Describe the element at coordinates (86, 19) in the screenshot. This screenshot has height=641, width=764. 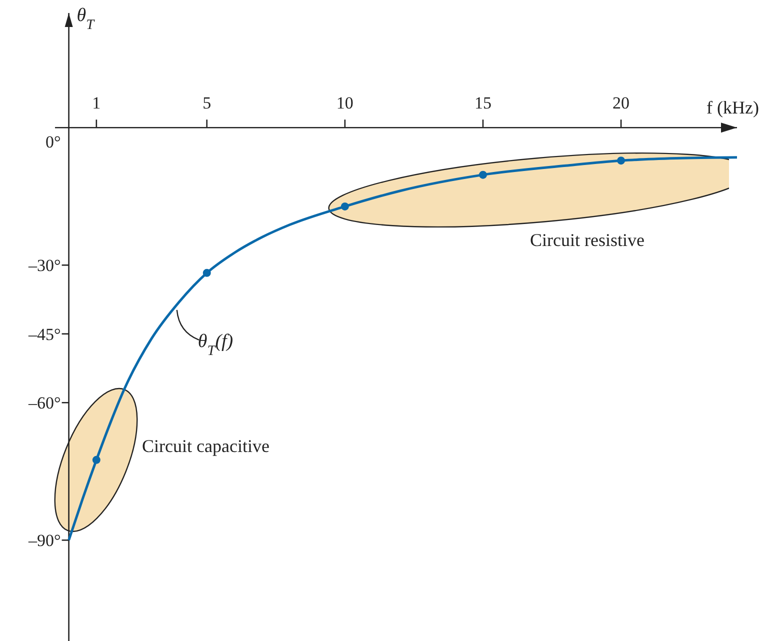
I see `y-axis-title: θ$_{T}$` at that location.